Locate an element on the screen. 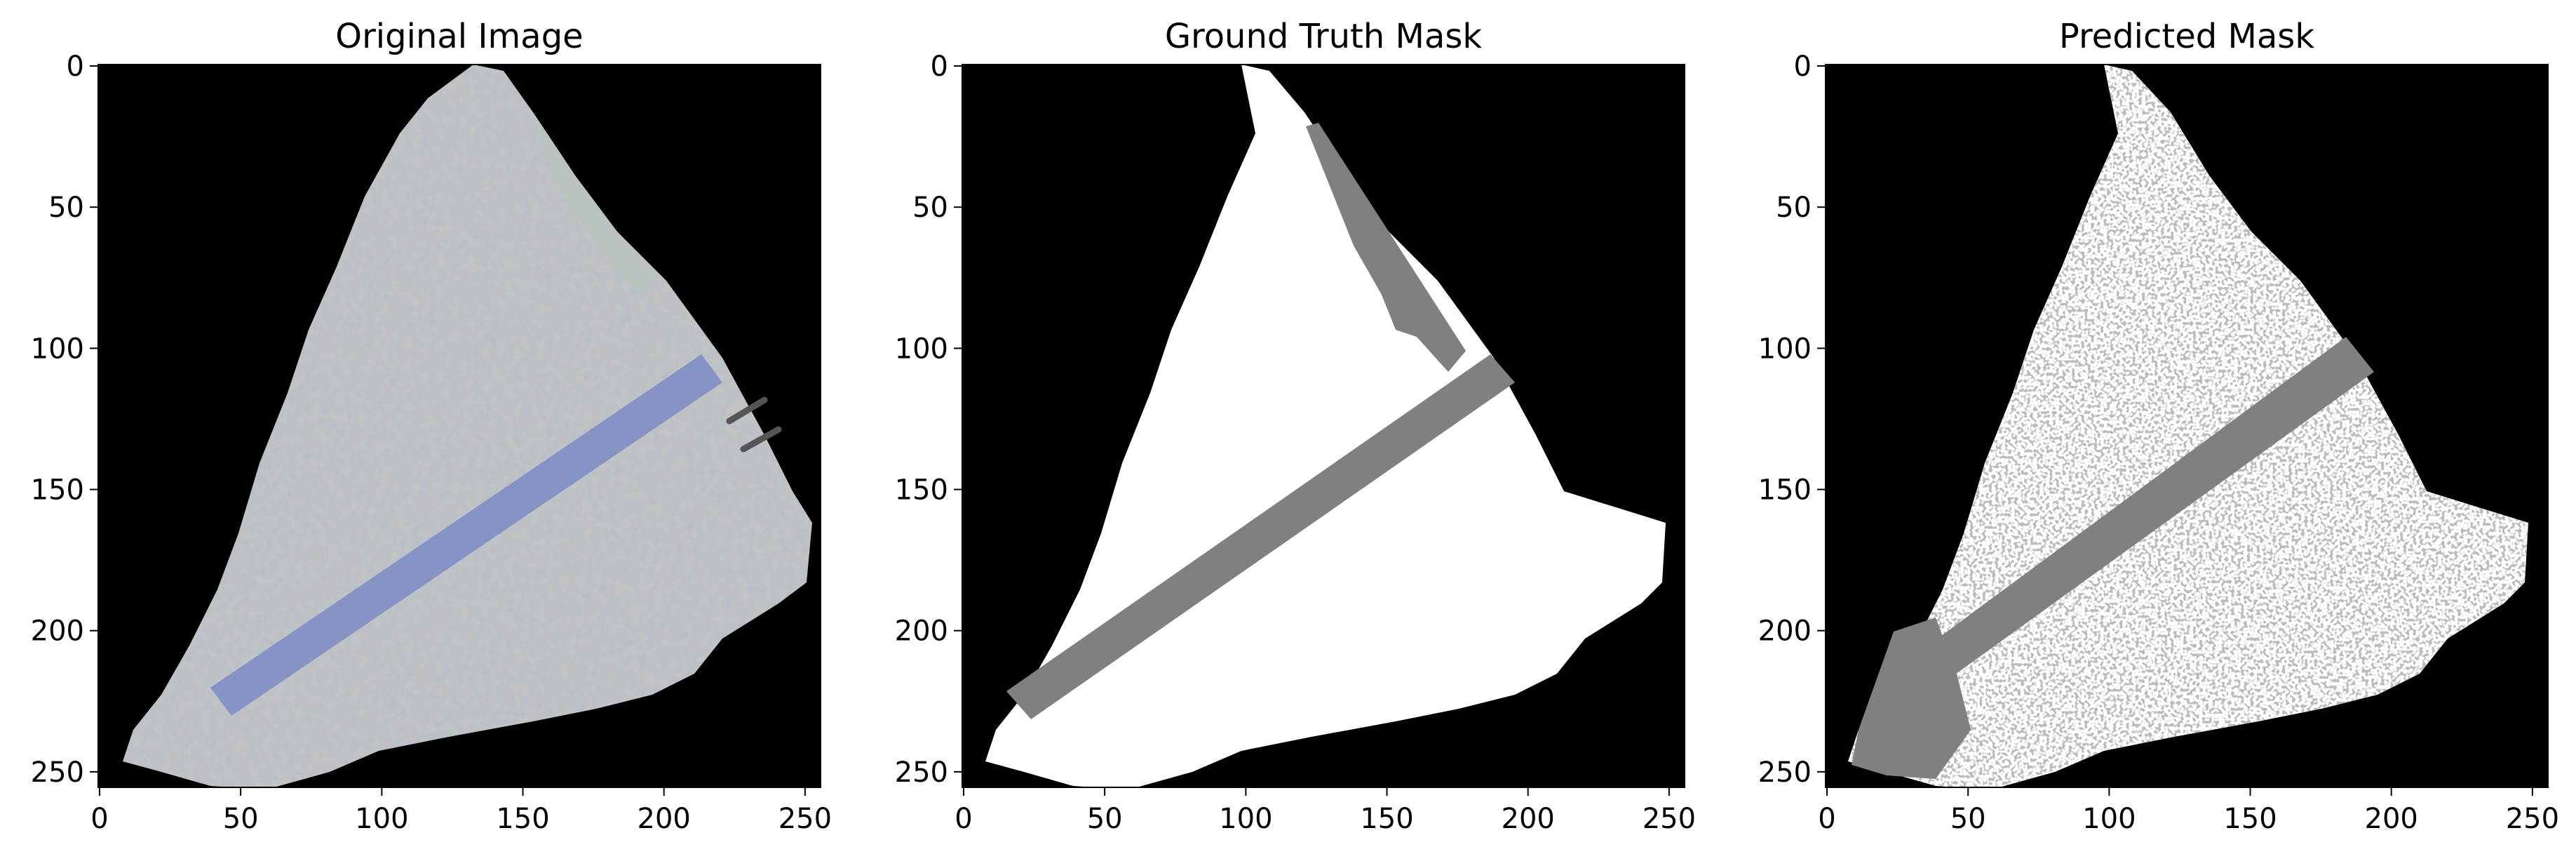  mask-gray-edge is located at coordinates (1386, 247).